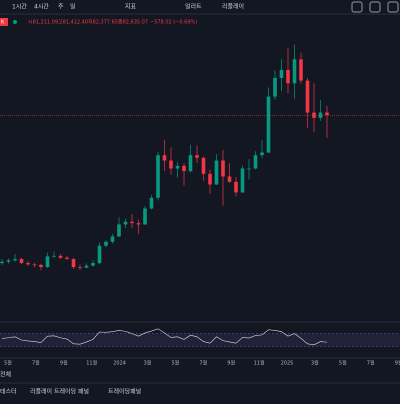  I want to click on range-button: 전체, so click(5, 375).